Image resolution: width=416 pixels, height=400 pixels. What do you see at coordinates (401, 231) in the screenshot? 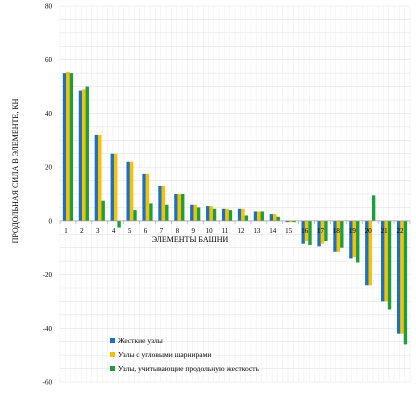
I see `x-tick-label: 22` at bounding box center [401, 231].